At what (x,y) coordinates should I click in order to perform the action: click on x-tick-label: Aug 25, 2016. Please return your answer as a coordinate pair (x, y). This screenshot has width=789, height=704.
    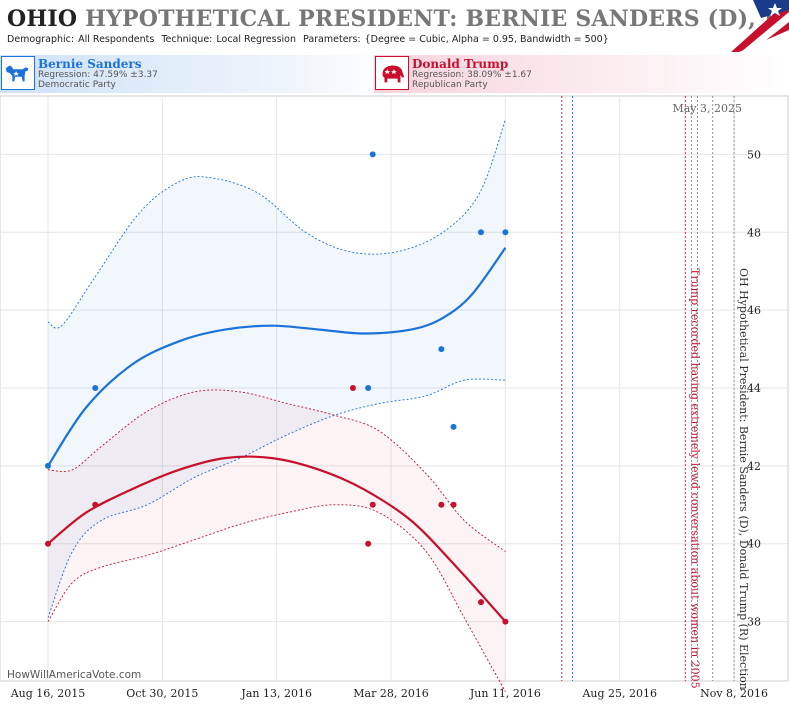
    Looking at the image, I should click on (619, 693).